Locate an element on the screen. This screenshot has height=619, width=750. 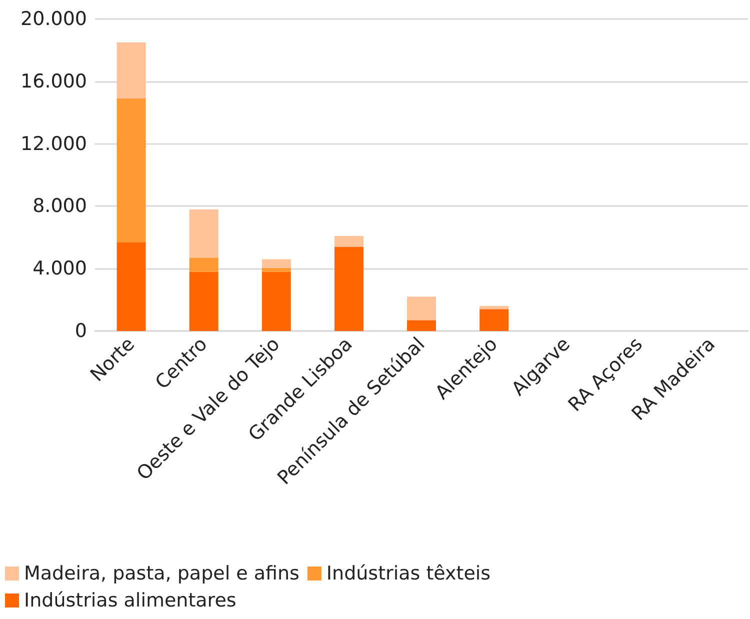
y-tick-label: 0 is located at coordinates (80, 331).